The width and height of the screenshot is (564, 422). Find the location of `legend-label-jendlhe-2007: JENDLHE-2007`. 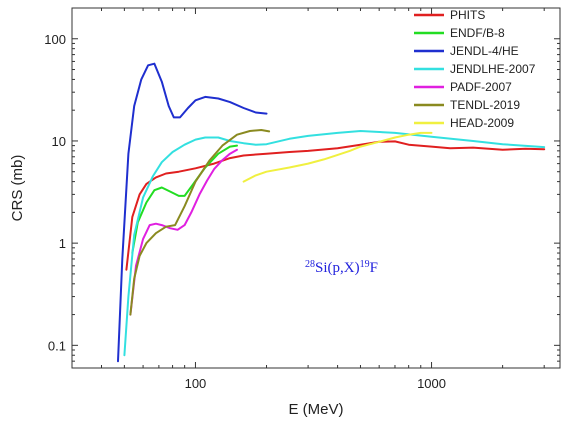

legend-label-jendlhe-2007: JENDLHE-2007 is located at coordinates (493, 69).